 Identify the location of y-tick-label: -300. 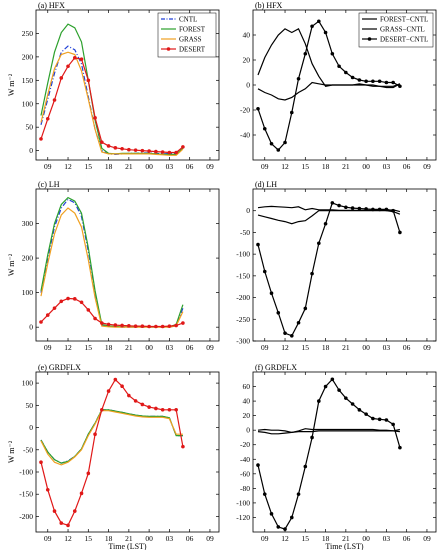
(243, 341).